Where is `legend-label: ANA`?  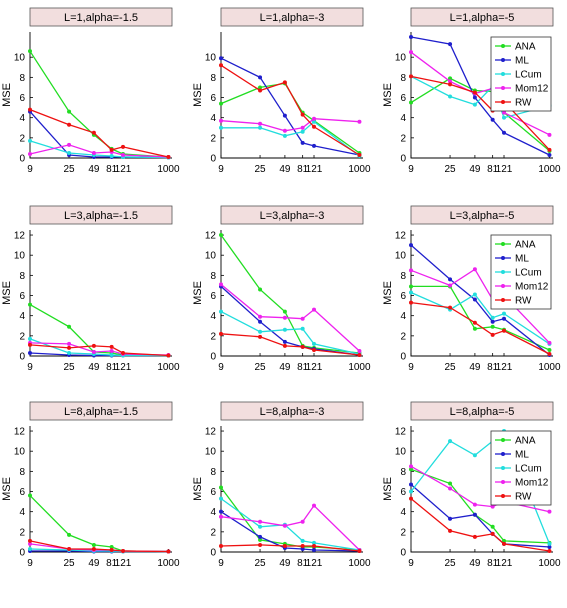 legend-label: ANA is located at coordinates (525, 47).